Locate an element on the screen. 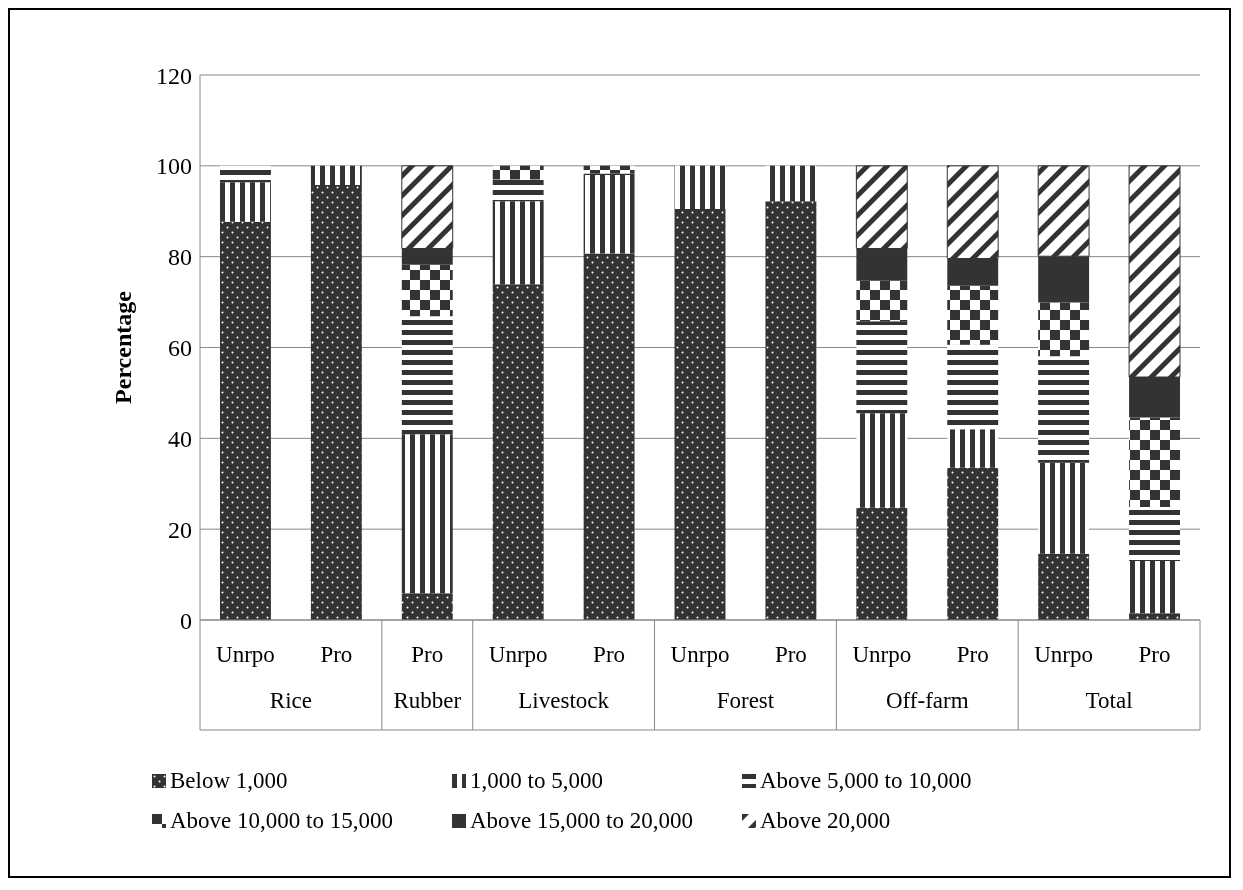 Image resolution: width=1243 pixels, height=890 pixels. text: Forest is located at coordinates (745, 700).